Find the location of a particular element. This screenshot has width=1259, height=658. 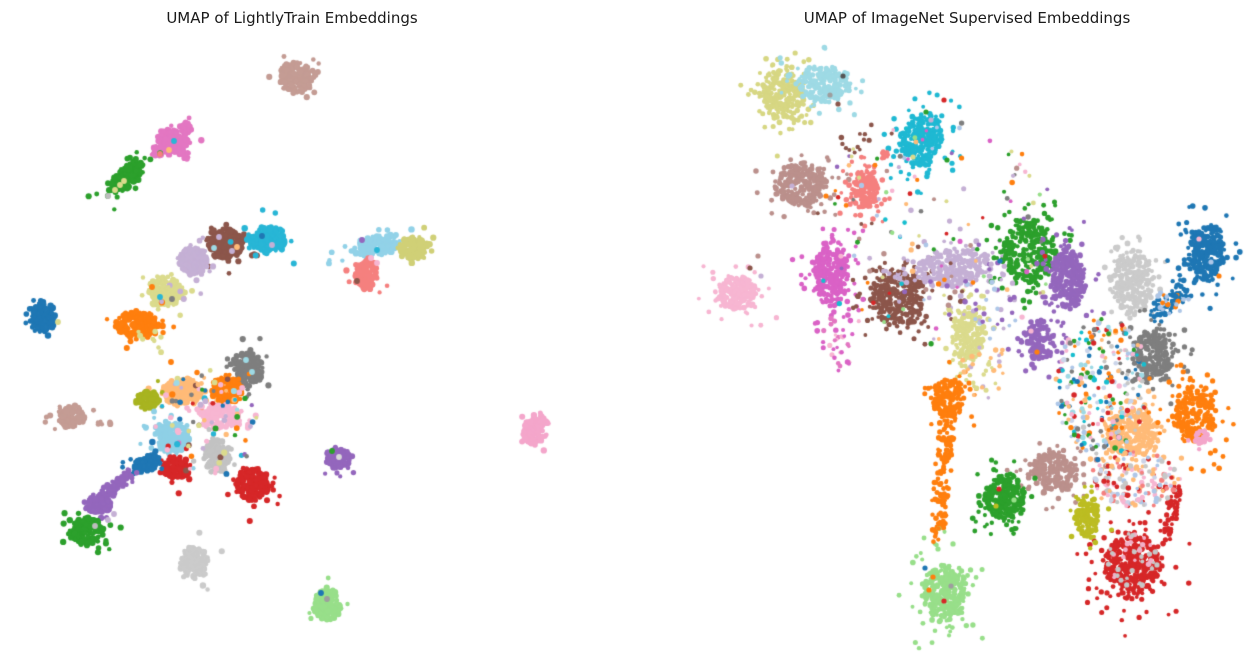

right-plot-title: UMAP of ImageNet Supervised Embeddings is located at coordinates (967, 18).